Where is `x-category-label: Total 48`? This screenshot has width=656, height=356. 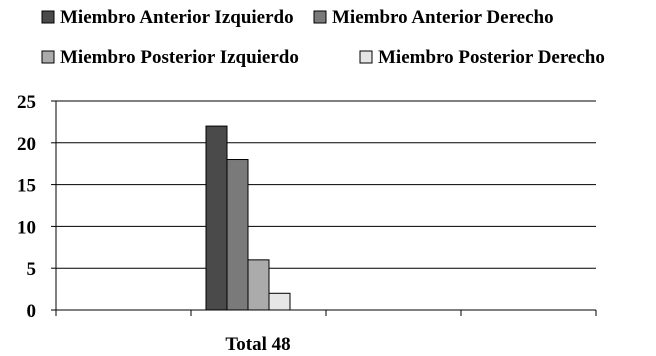
x-category-label: Total 48 is located at coordinates (257, 344).